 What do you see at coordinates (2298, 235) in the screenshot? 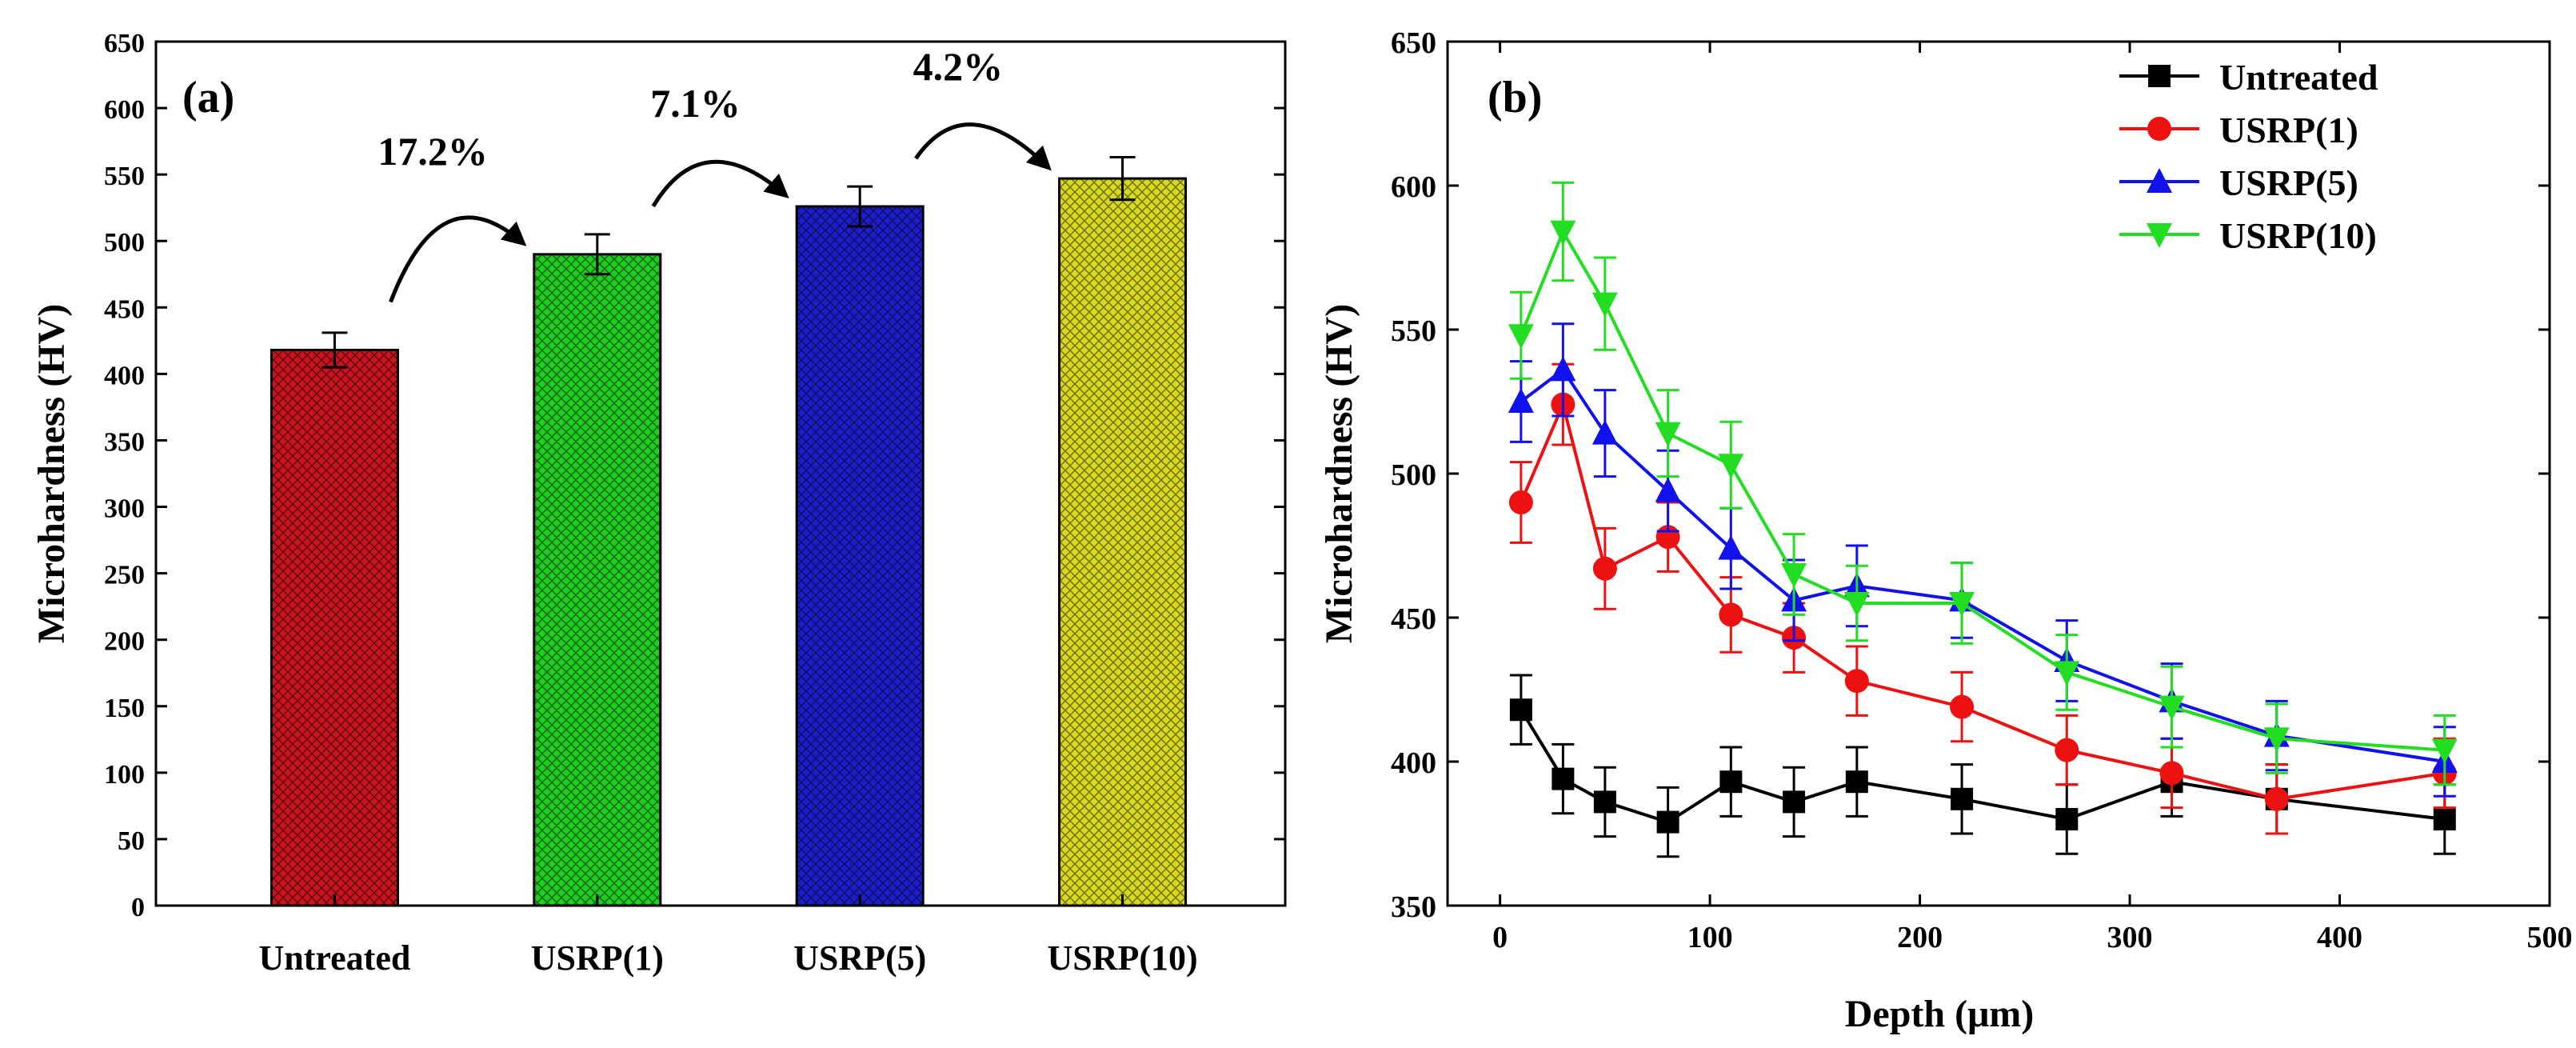
I see `legend-label: USRP(10)` at bounding box center [2298, 235].